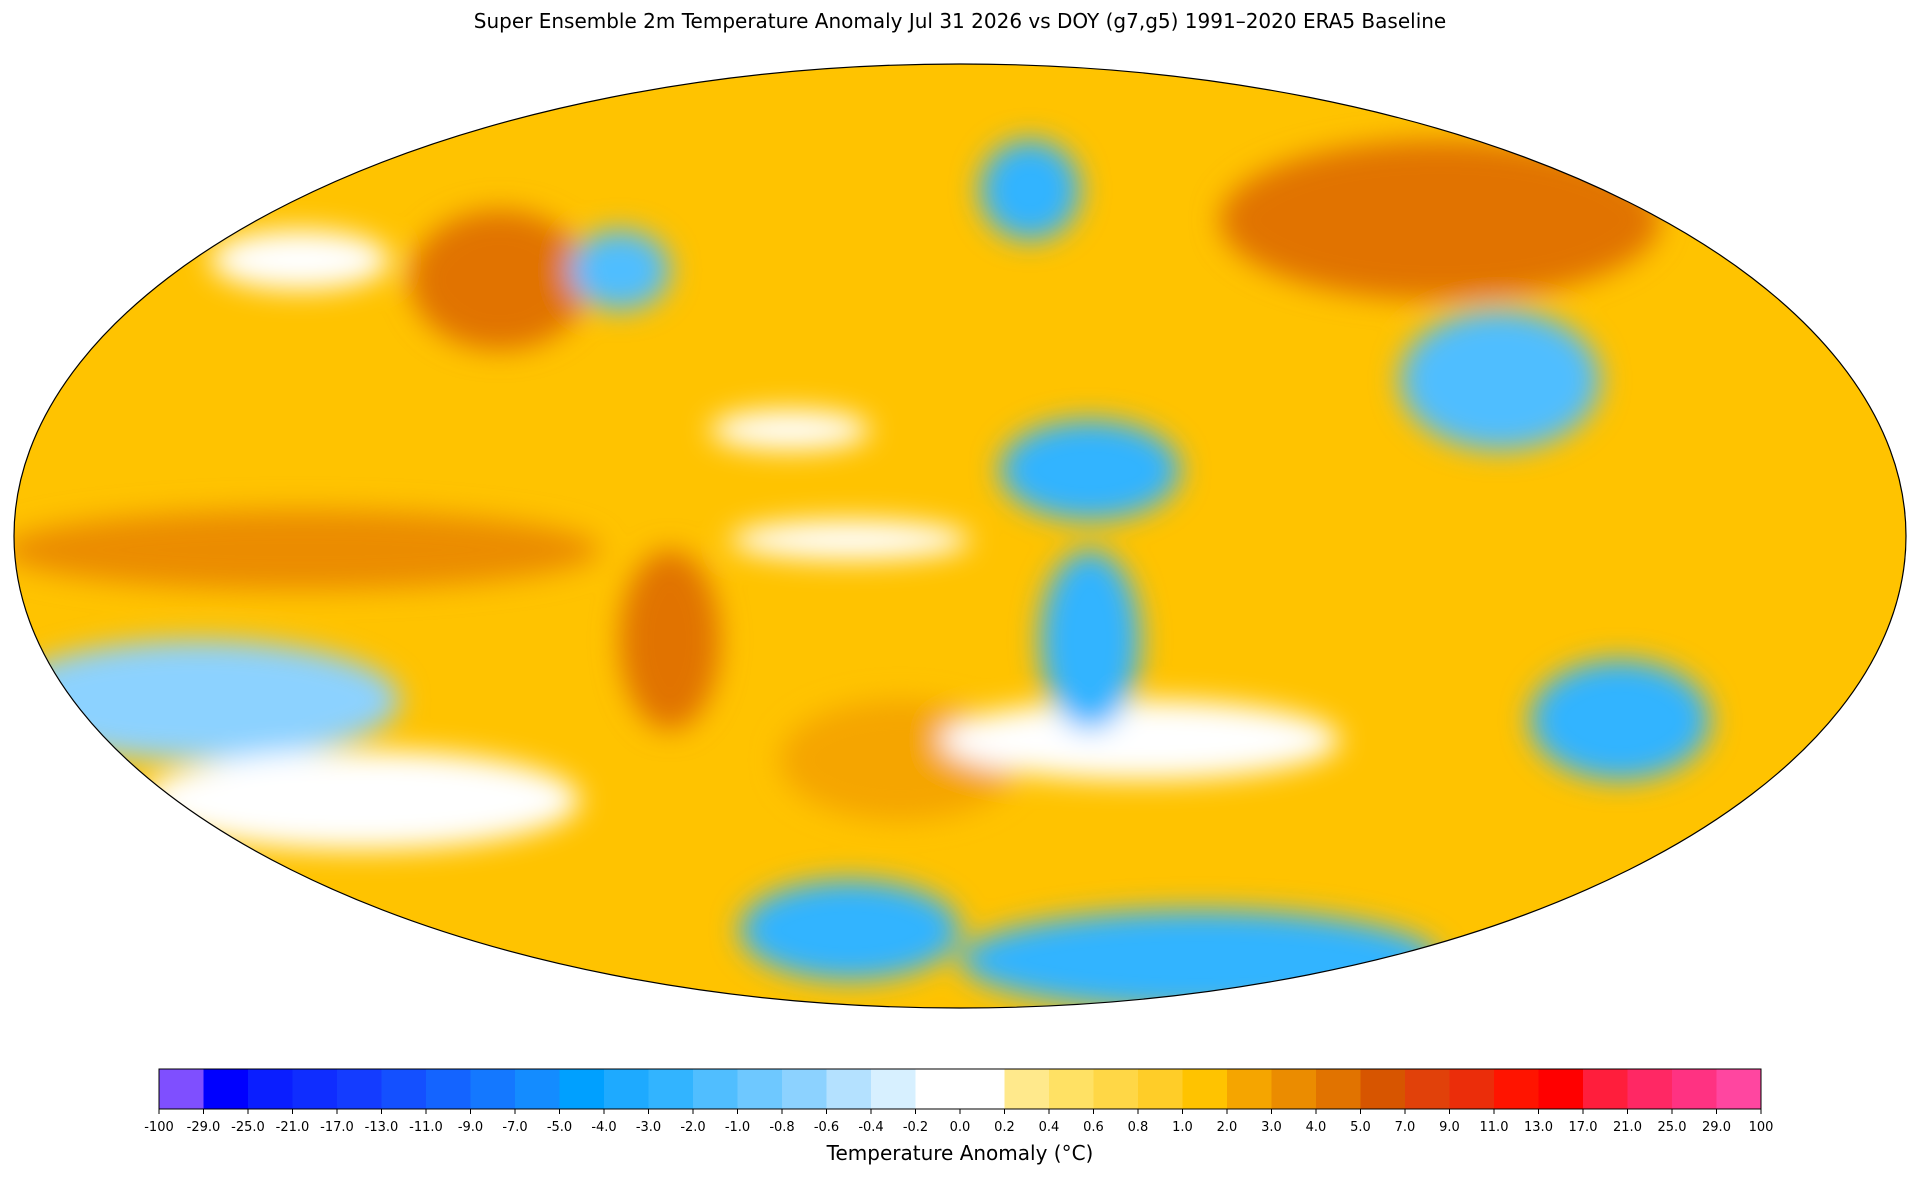 Image resolution: width=1920 pixels, height=1181 pixels. I want to click on colorbar-tick-label: 0.2, so click(1004, 1127).